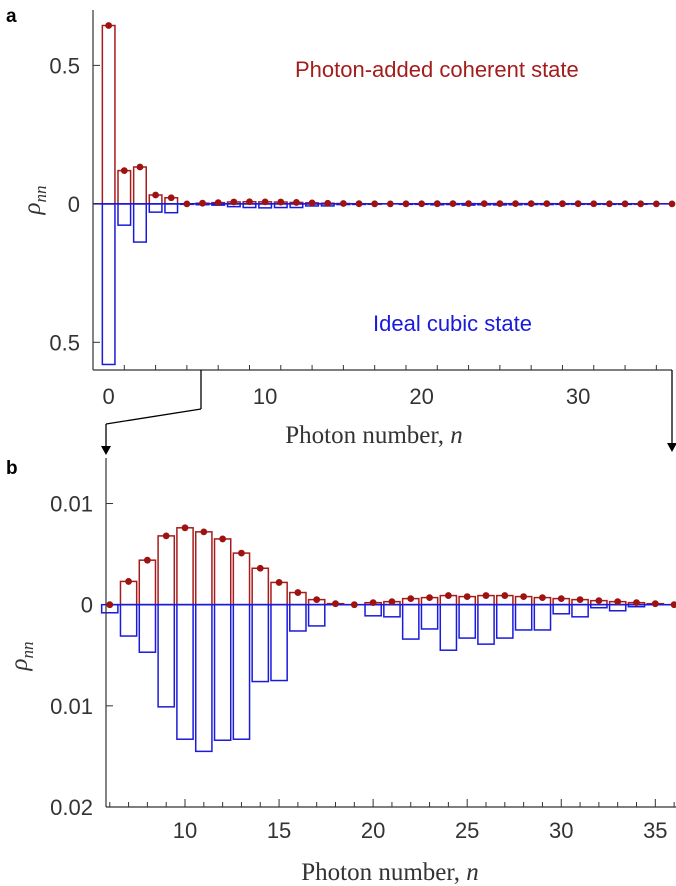 Image resolution: width=676 pixels, height=886 pixels. Describe the element at coordinates (87, 605) in the screenshot. I see `y-tick-label: 0` at that location.